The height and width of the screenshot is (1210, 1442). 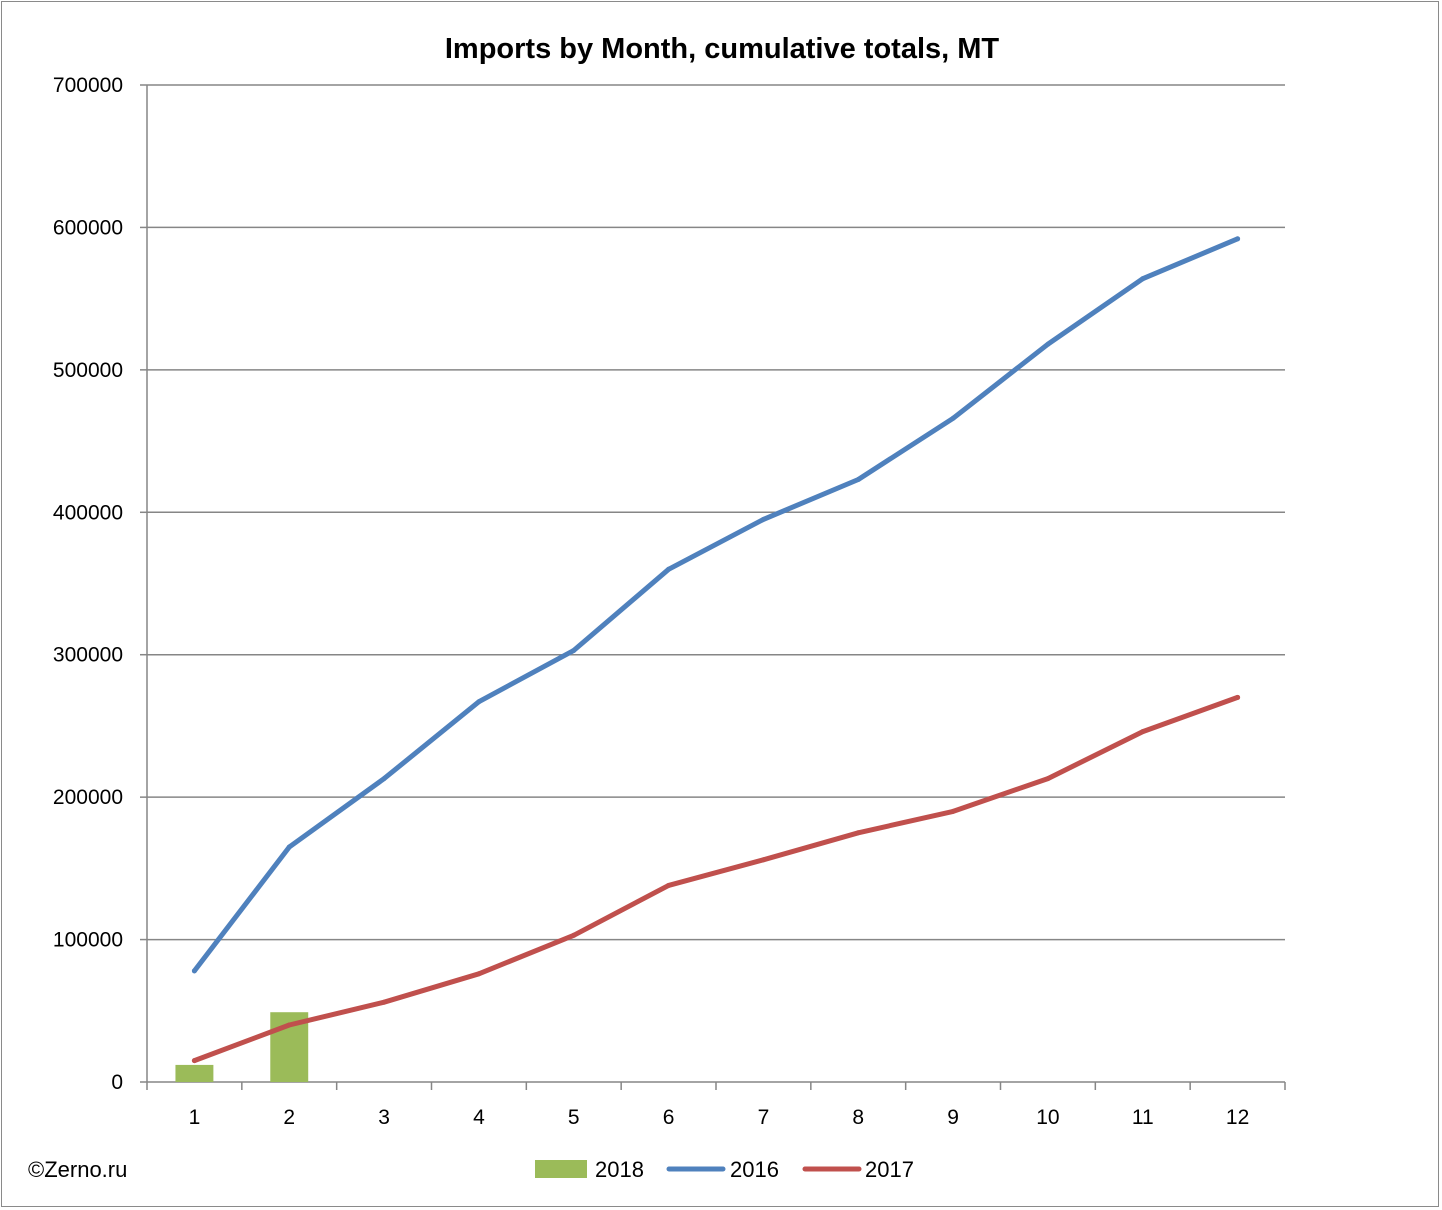 I want to click on x-tick-label: 8, so click(x=858, y=1117).